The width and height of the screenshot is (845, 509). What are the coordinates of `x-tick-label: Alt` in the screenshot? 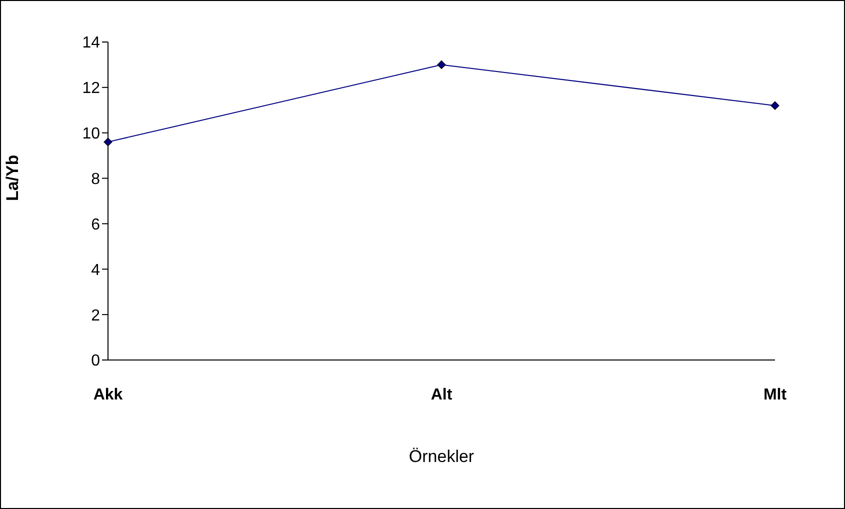 It's located at (441, 395).